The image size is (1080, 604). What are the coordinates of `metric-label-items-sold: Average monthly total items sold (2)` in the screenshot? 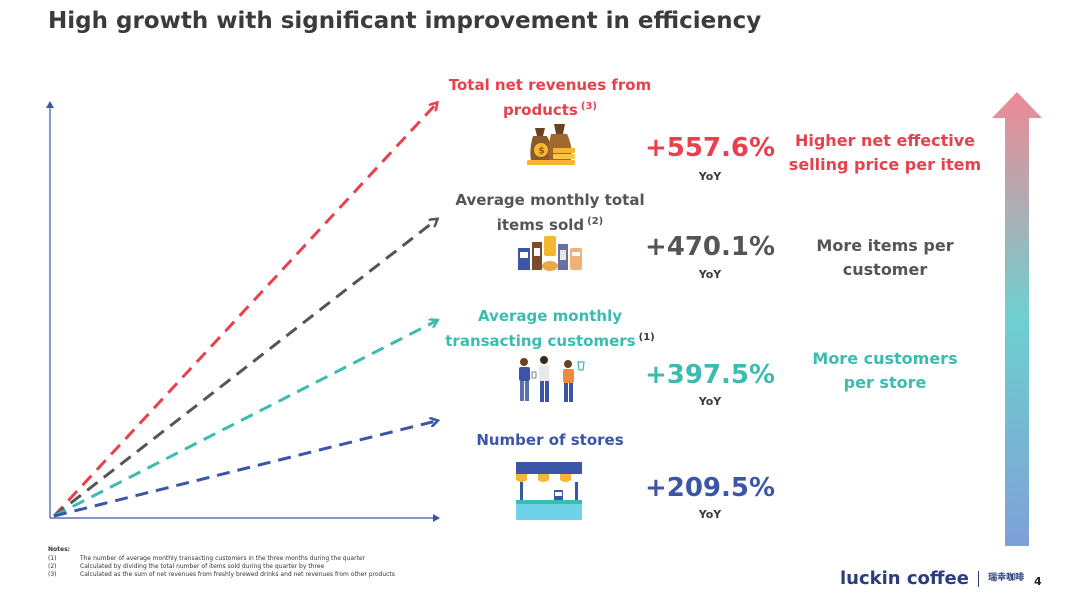 It's located at (550, 212).